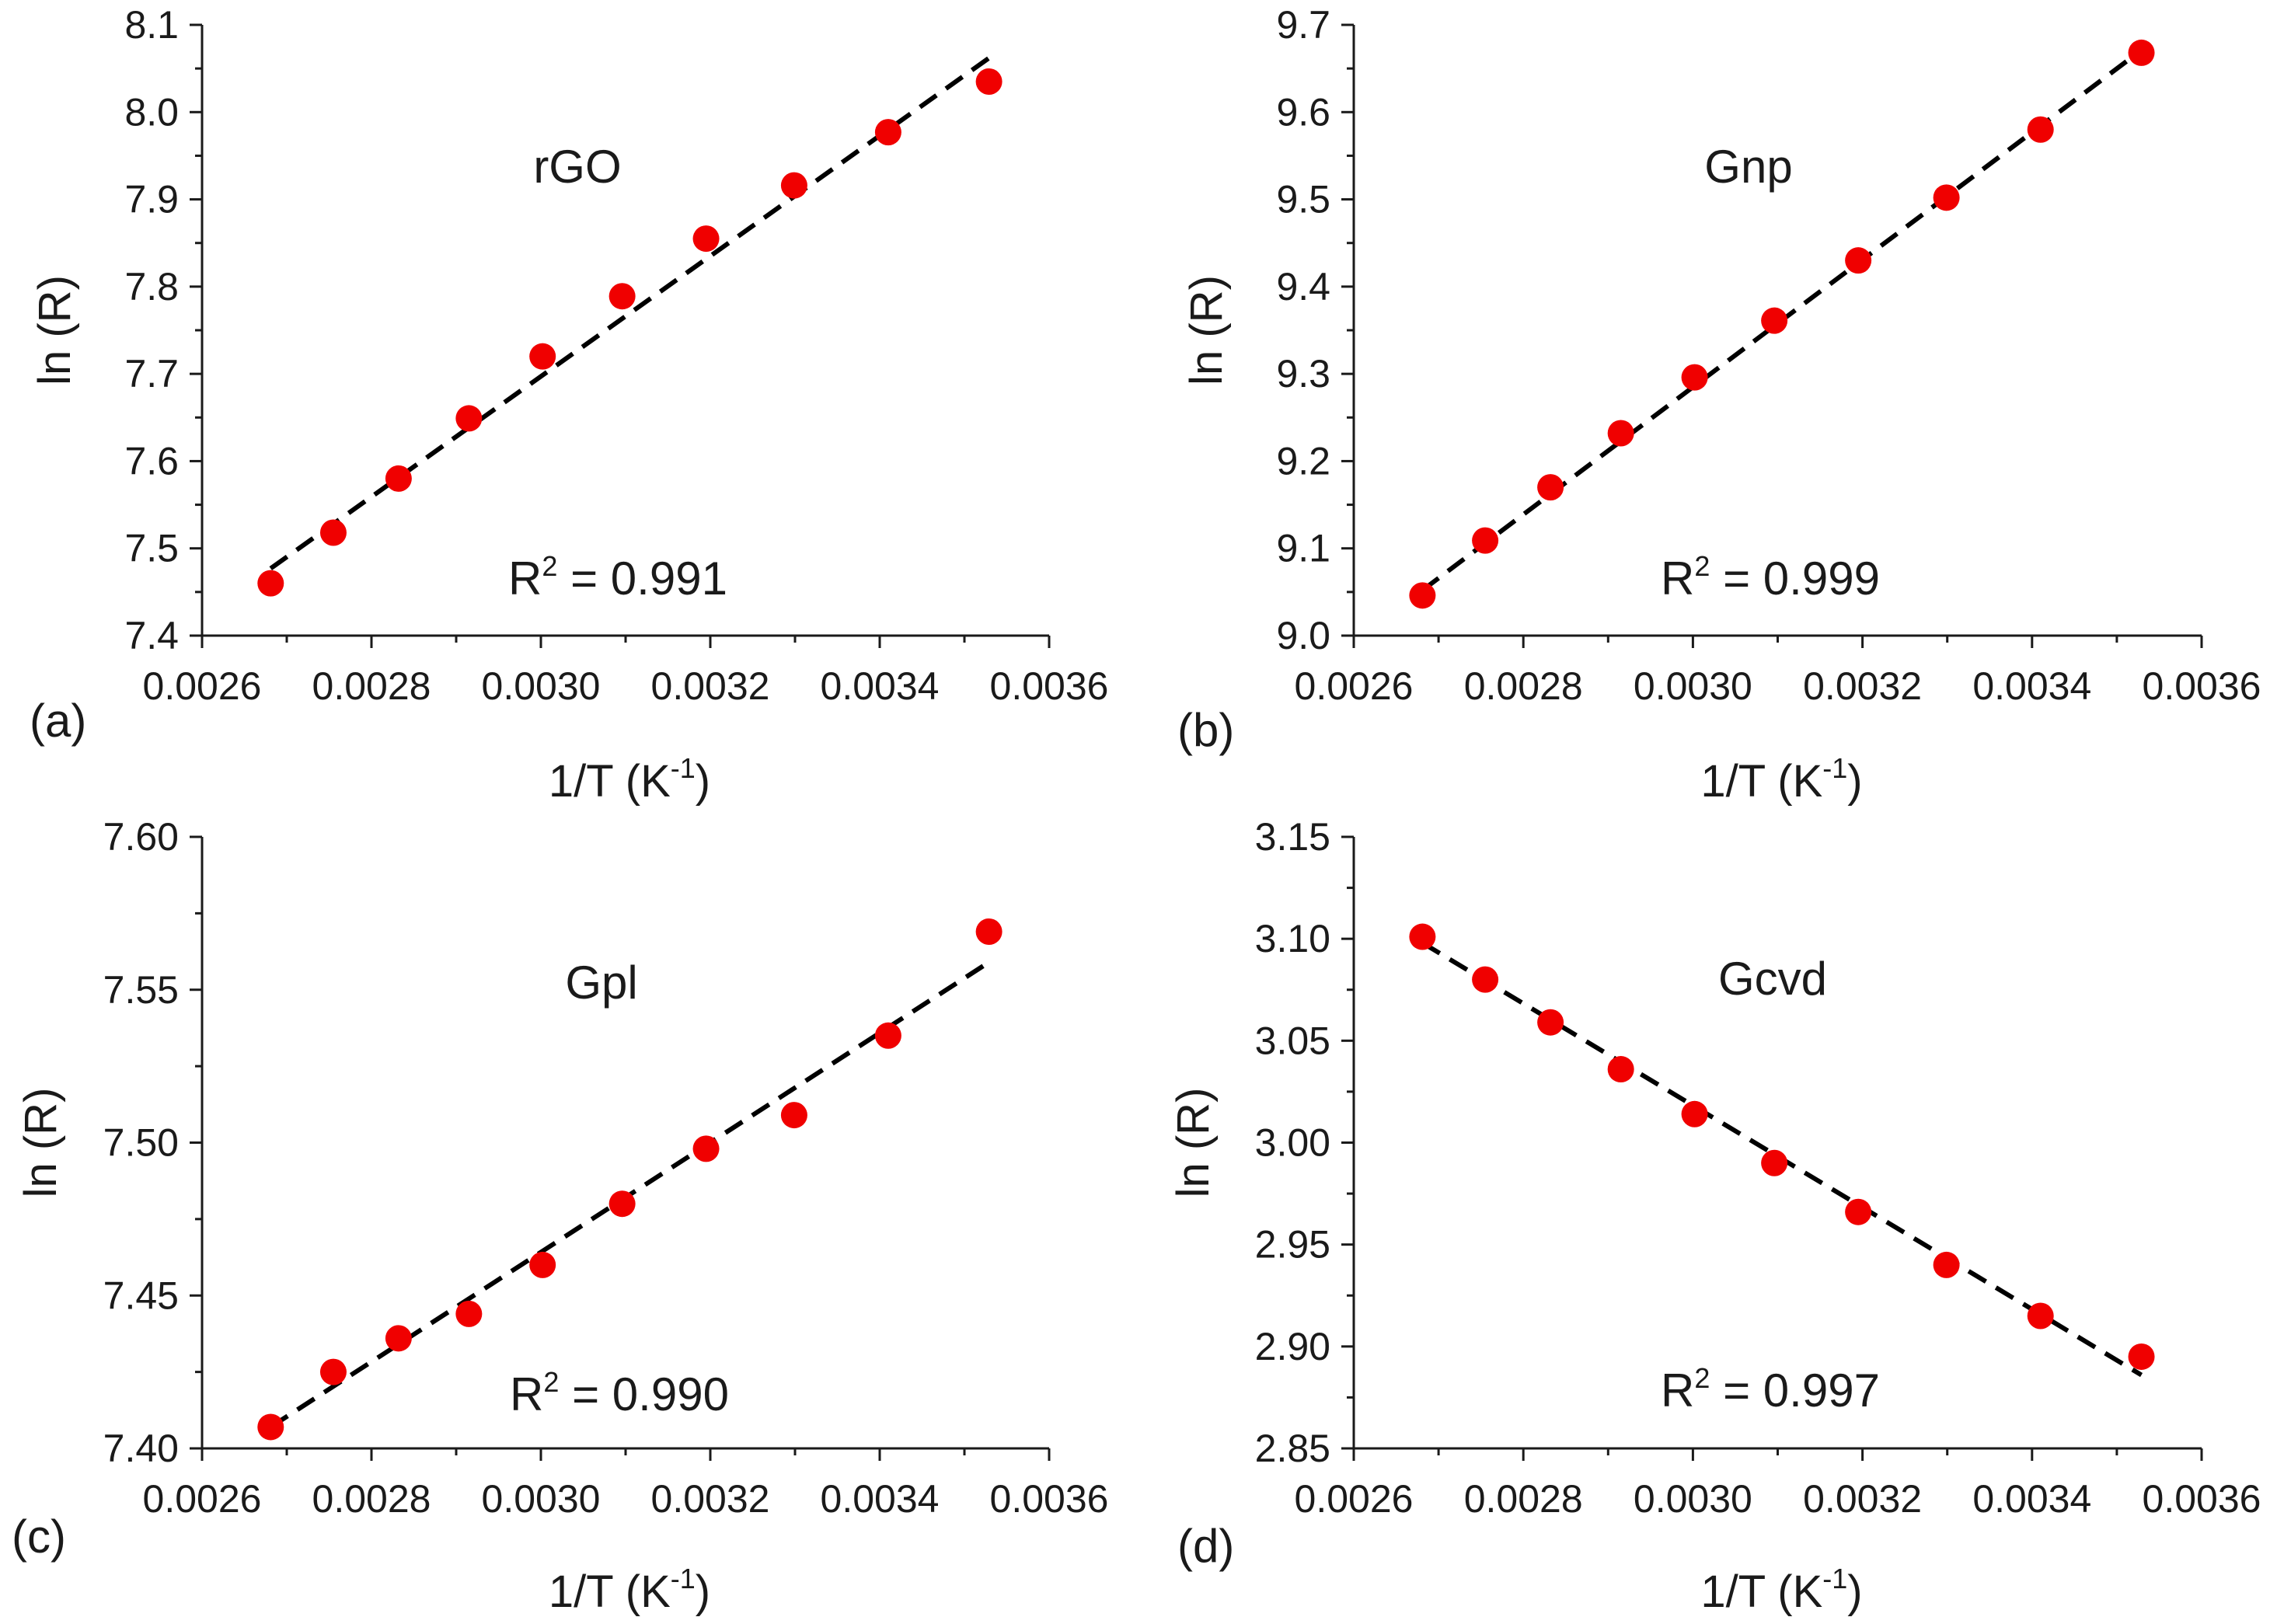  Describe the element at coordinates (1303, 25) in the screenshot. I see `y-tick-label: 9.7` at that location.